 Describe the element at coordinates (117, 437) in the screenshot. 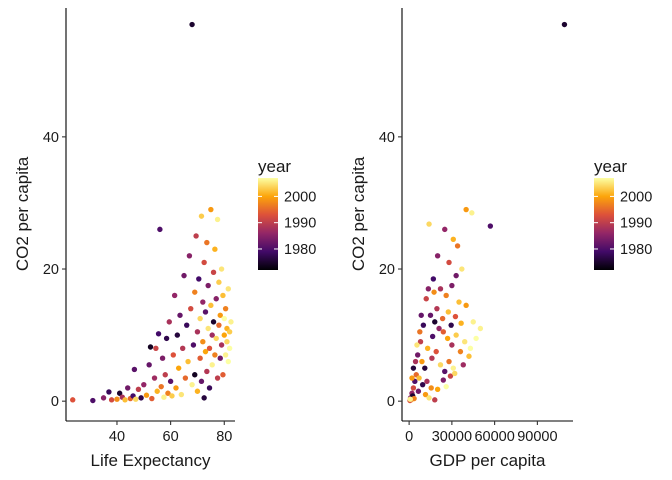

I see `x-tick-label: 40` at that location.